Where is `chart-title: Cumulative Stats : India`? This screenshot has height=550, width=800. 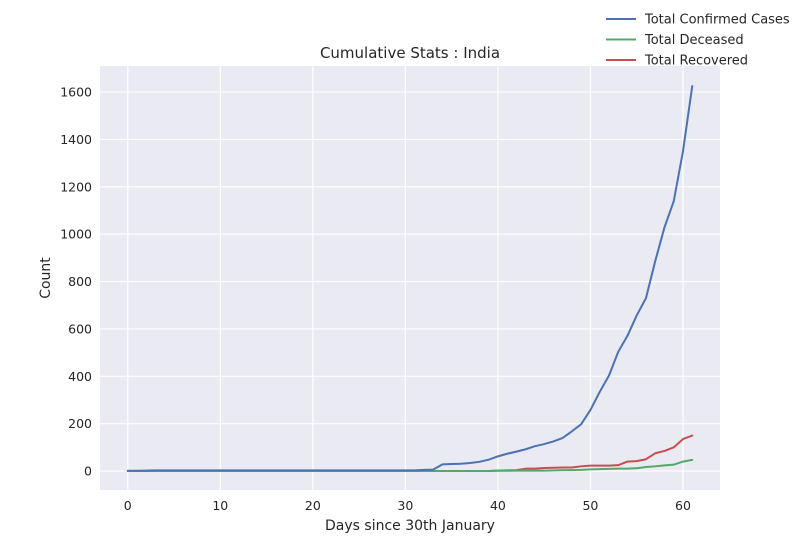
chart-title: Cumulative Stats : India is located at coordinates (410, 53).